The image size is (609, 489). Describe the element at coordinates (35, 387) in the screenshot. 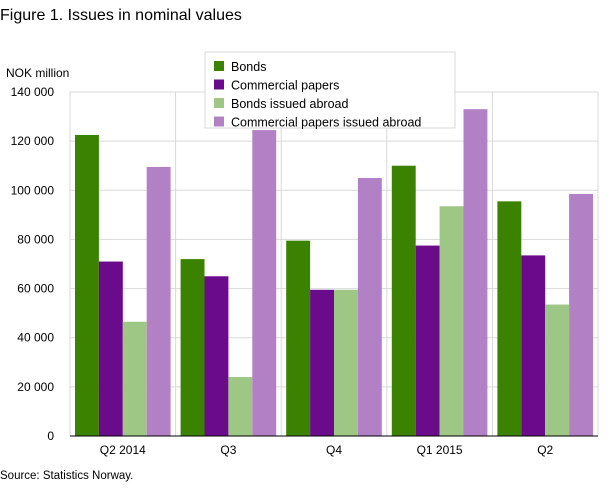

I see `y-tick-label: 20 000` at that location.